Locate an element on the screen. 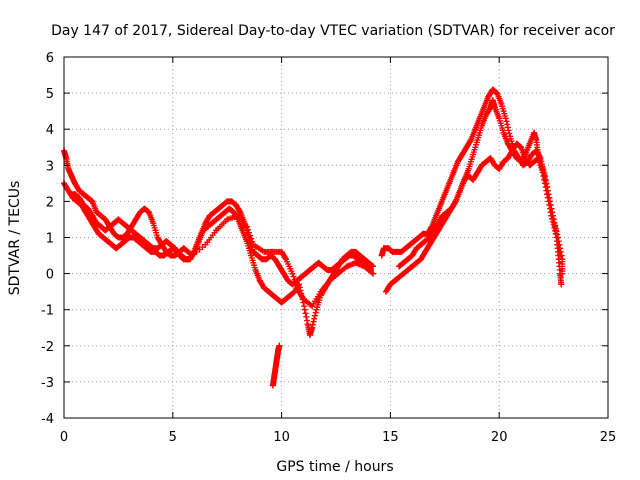 This screenshot has width=640, height=480. y-tick-label: 4 is located at coordinates (50, 130).